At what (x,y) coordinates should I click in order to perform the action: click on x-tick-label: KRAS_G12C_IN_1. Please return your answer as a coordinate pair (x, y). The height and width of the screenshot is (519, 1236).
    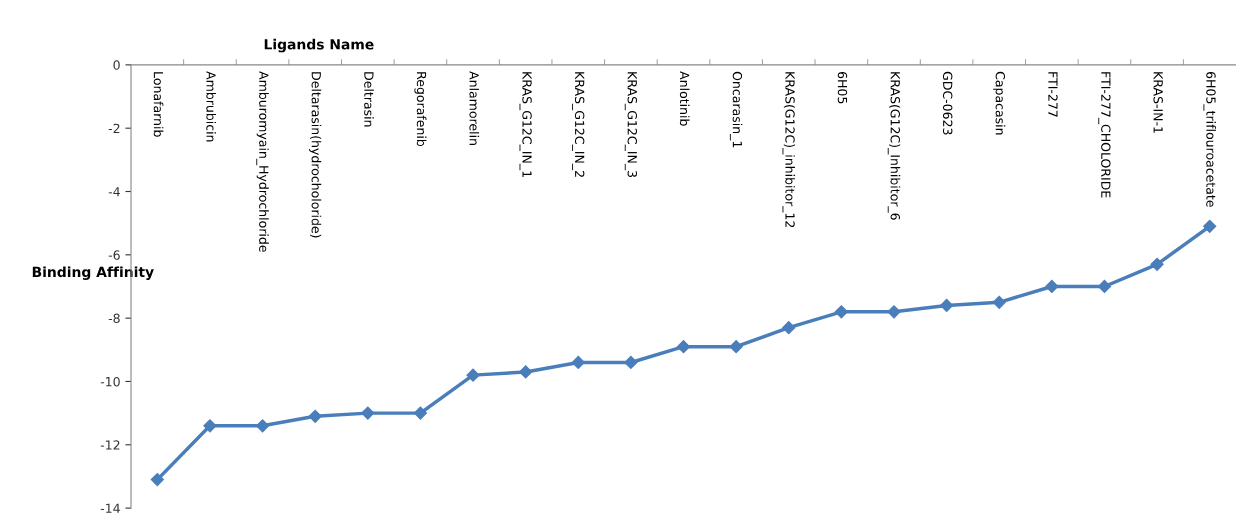
    Looking at the image, I should click on (525, 124).